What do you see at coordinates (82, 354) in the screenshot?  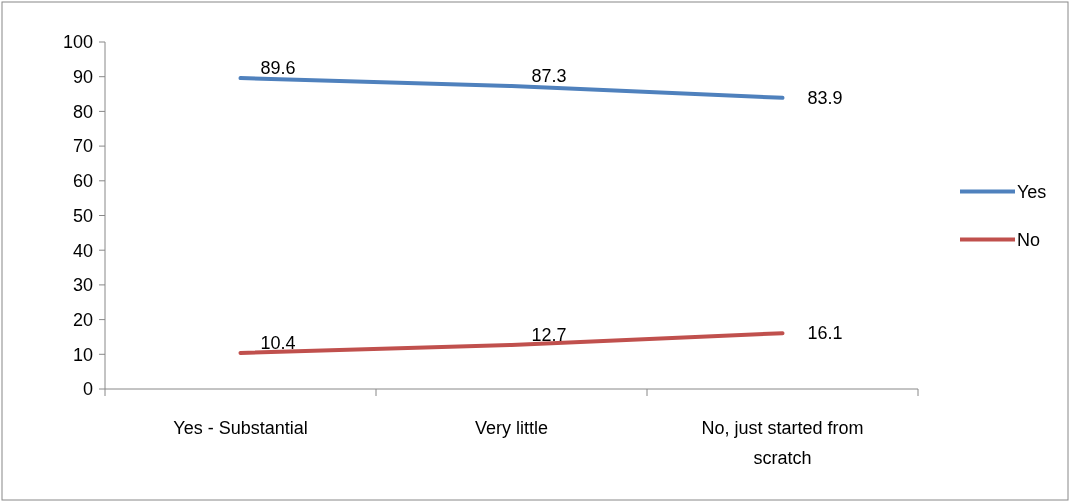 I see `y-tick-label: 10` at bounding box center [82, 354].